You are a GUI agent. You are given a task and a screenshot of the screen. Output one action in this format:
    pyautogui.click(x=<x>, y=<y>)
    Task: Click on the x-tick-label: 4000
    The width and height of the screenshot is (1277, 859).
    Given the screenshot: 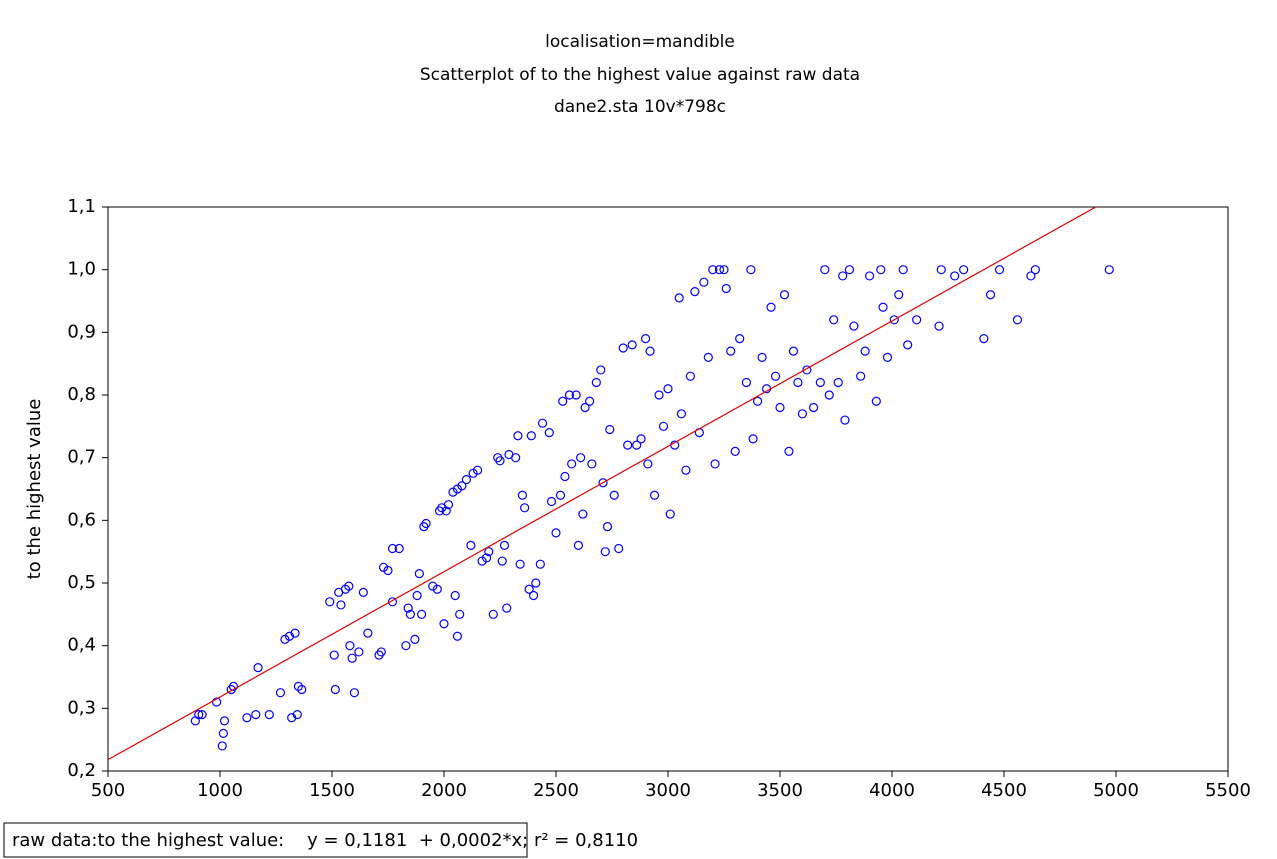 What is the action you would take?
    pyautogui.click(x=892, y=790)
    